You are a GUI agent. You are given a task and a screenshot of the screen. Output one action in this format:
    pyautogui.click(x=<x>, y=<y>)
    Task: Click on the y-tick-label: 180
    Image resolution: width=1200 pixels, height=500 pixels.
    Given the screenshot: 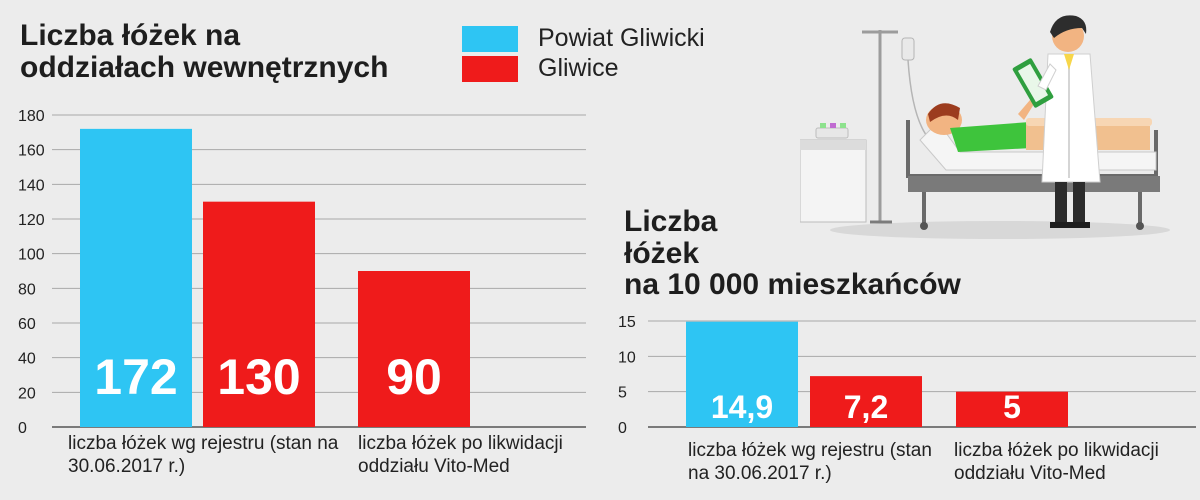 What is the action you would take?
    pyautogui.click(x=31, y=116)
    